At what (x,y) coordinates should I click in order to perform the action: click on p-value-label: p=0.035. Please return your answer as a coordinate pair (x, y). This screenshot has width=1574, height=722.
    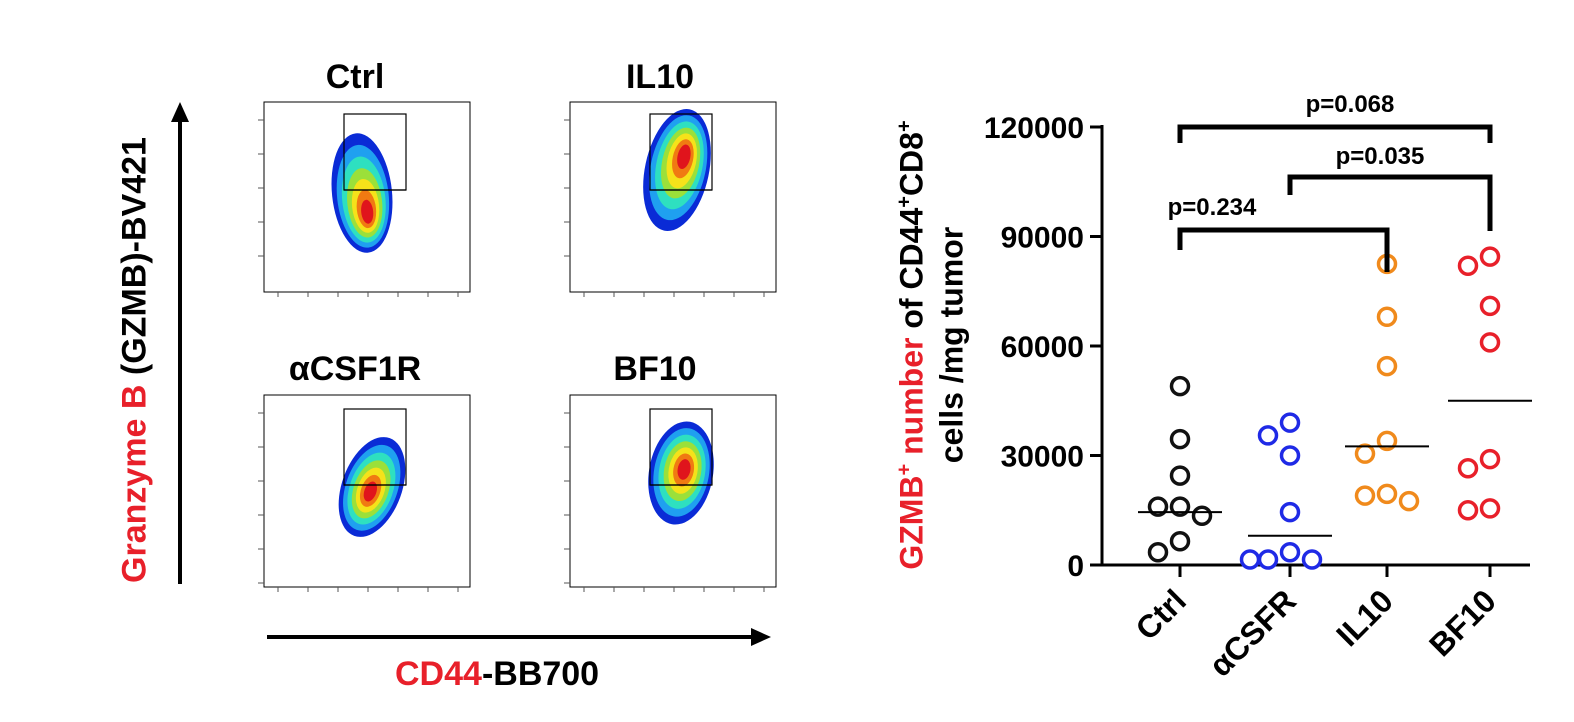
    Looking at the image, I should click on (1380, 156).